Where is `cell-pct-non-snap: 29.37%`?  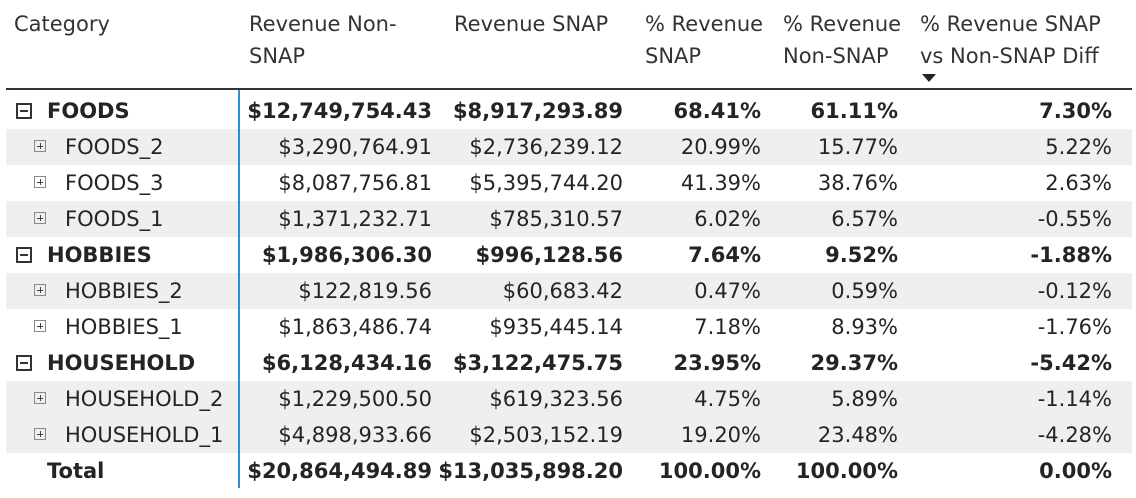 cell-pct-non-snap: 29.37% is located at coordinates (854, 363).